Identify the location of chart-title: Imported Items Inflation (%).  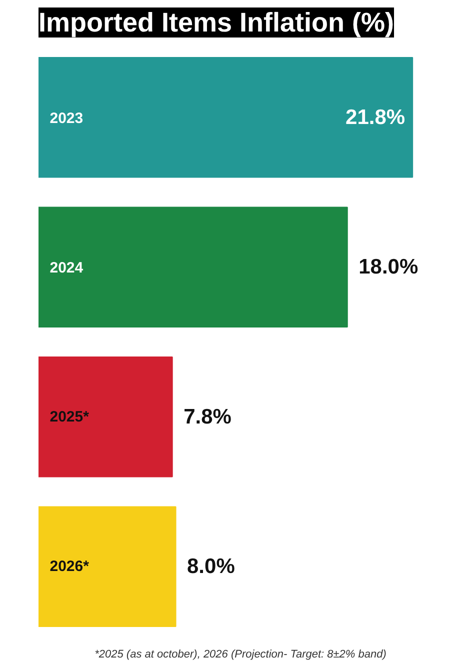
(216, 23).